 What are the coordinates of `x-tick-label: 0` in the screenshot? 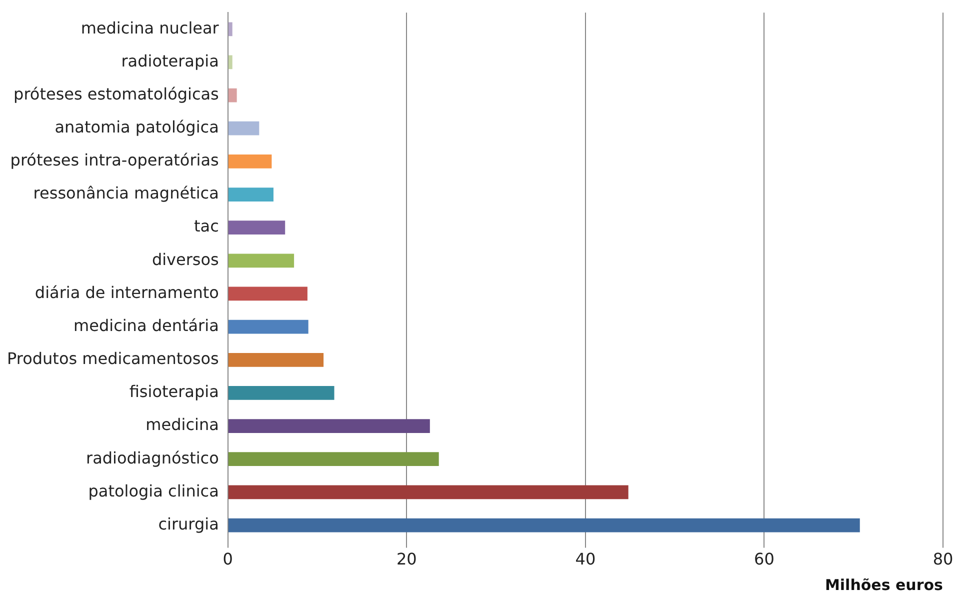 It's located at (227, 559).